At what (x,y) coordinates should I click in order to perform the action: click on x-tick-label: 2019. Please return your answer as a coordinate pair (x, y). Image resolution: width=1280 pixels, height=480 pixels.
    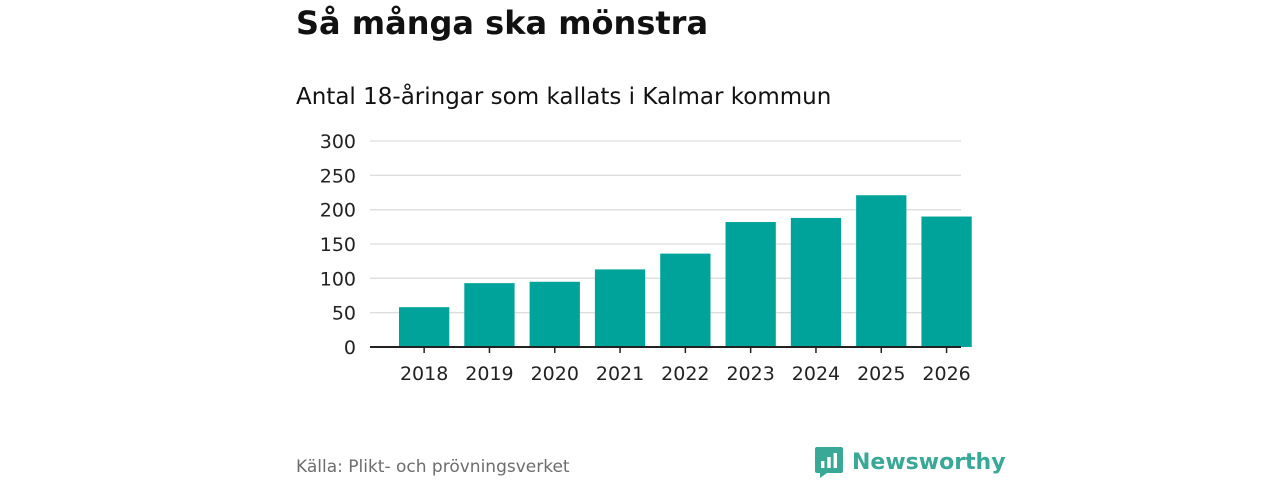
    Looking at the image, I should click on (489, 374).